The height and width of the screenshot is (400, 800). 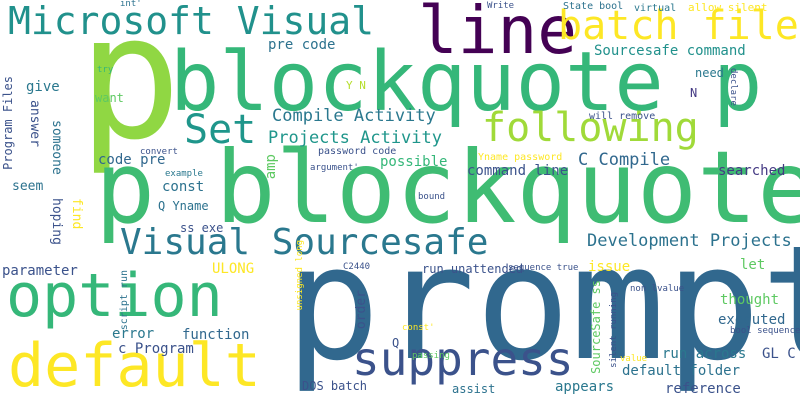 I want to click on word-answer: answer, so click(x=34, y=123).